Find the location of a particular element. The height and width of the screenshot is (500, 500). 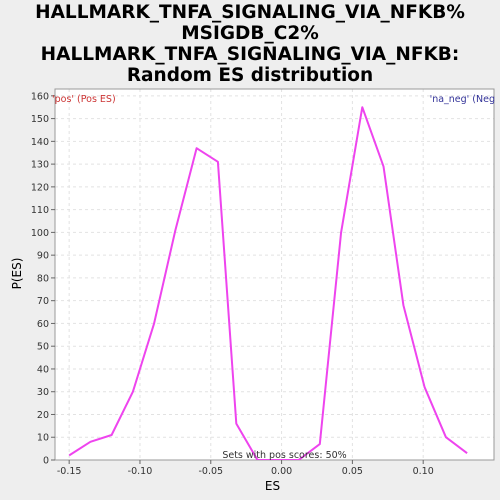

y-tick-label: 80 is located at coordinates (43, 278).